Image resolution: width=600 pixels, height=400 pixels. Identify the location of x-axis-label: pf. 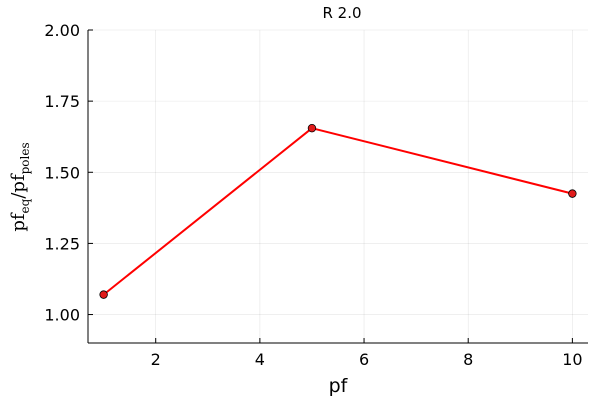
(339, 386).